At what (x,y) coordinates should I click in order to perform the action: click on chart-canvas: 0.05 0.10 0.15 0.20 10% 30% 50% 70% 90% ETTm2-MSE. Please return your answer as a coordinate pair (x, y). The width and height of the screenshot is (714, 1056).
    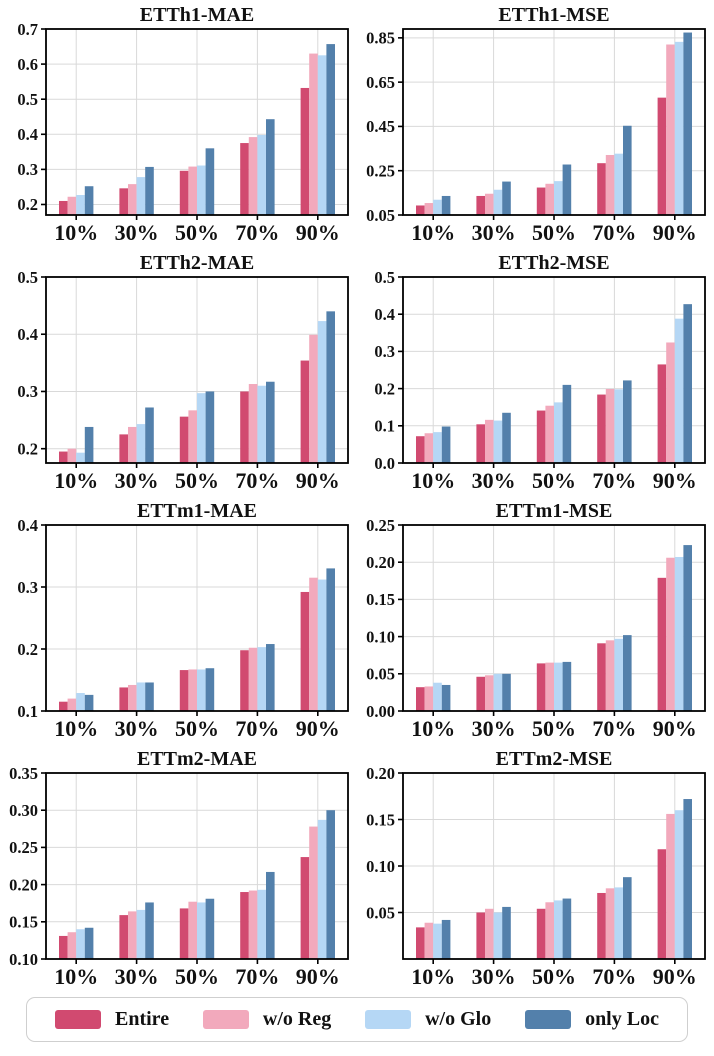
    Looking at the image, I should click on (536, 868).